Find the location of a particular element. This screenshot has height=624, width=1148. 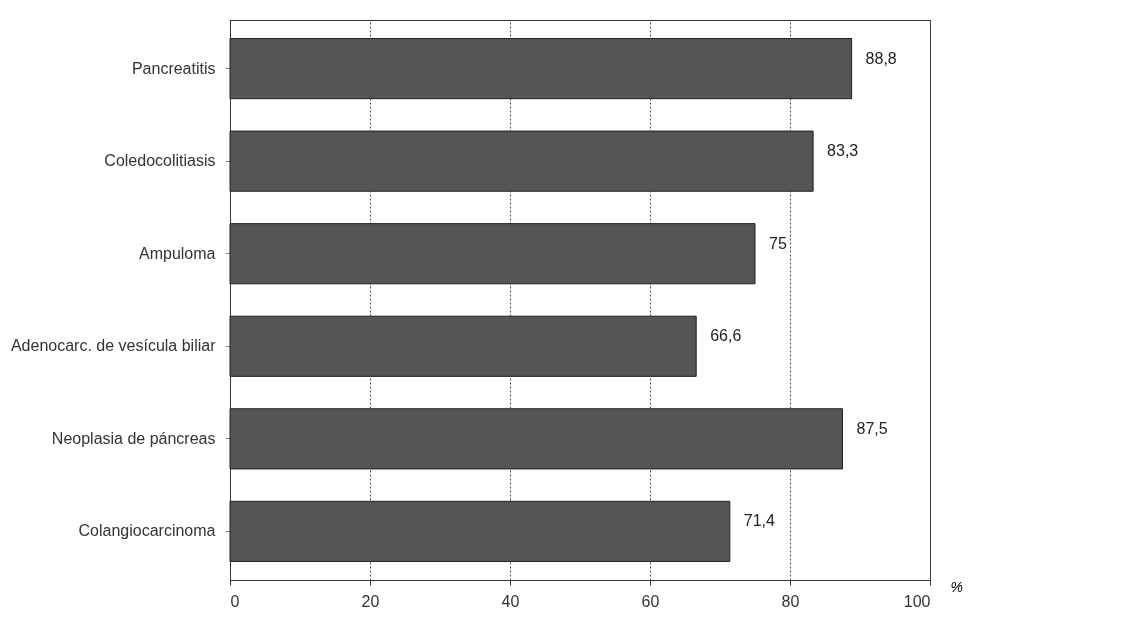

data-label: 71,4 is located at coordinates (759, 521).